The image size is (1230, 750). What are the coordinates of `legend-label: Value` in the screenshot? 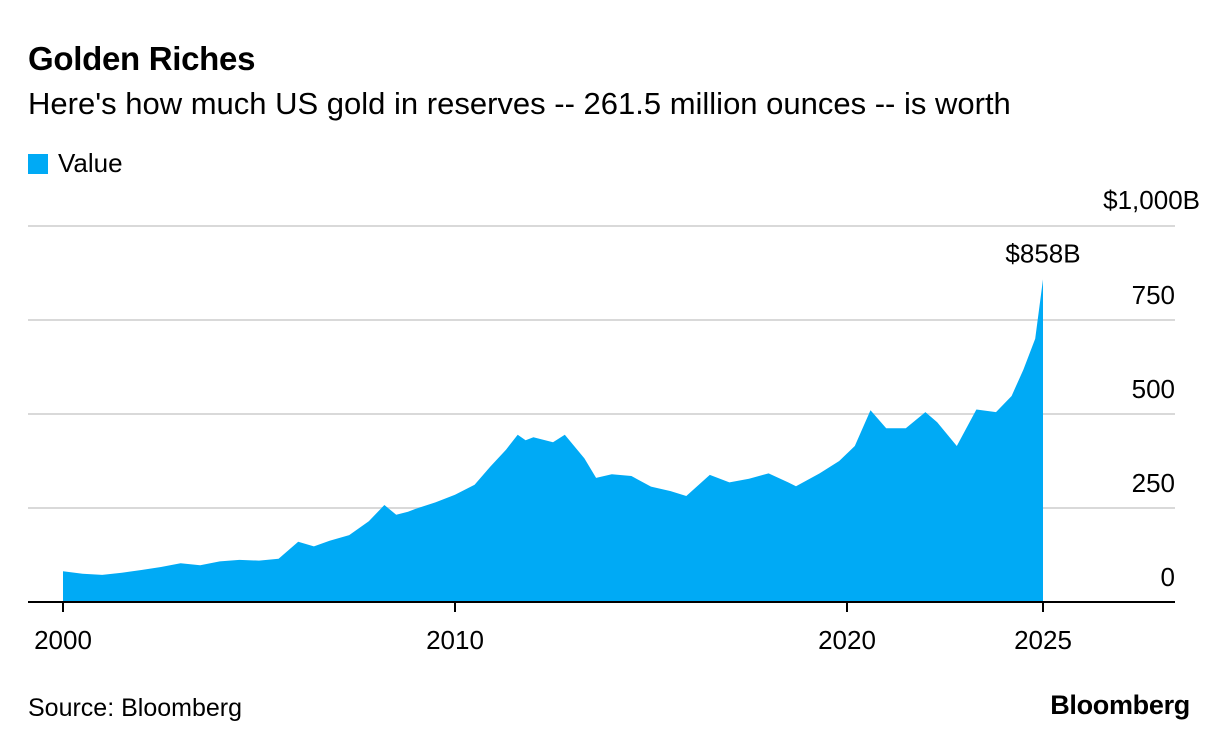 It's located at (90, 163).